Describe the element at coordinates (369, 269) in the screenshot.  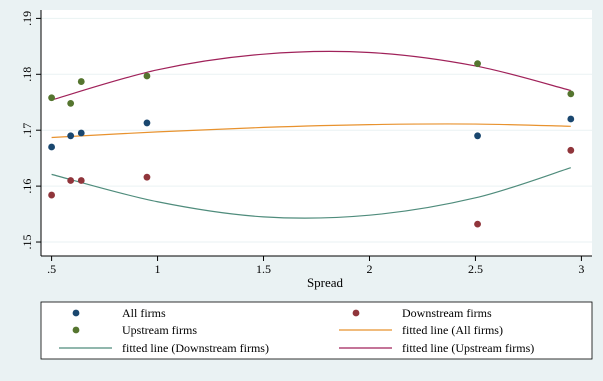
I see `x-tick-label: 2` at that location.